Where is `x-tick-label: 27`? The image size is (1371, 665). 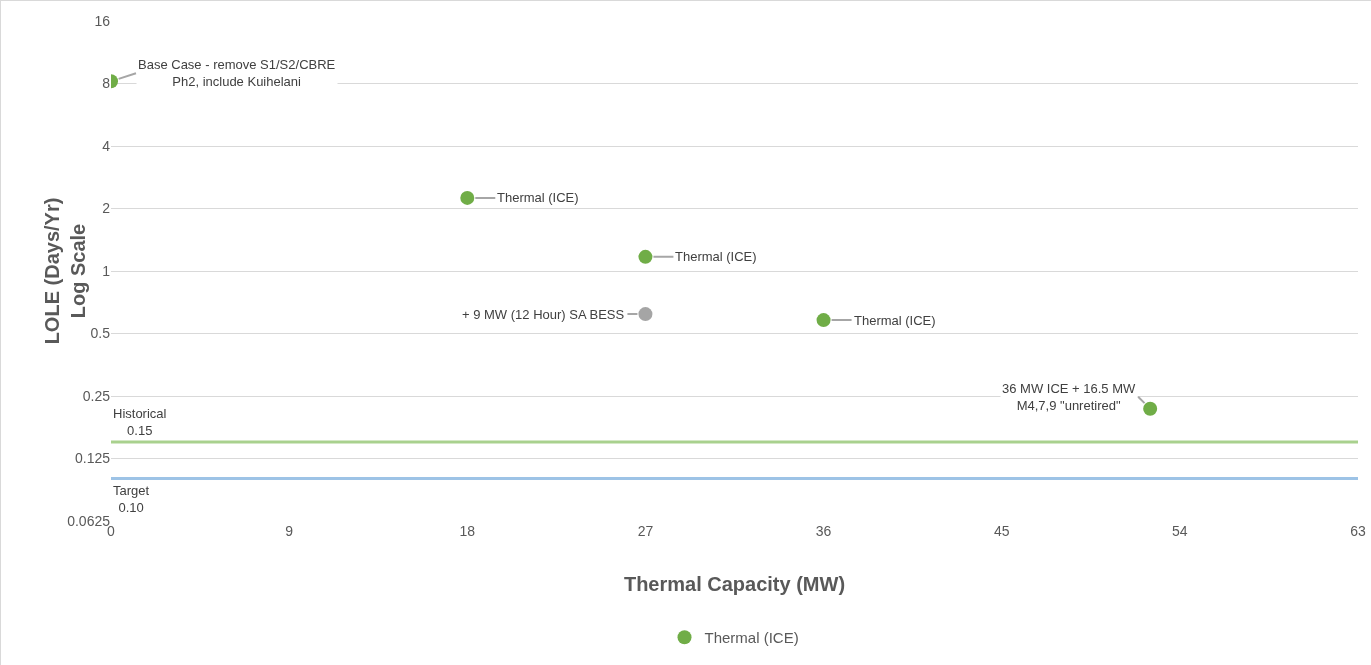
x-tick-label: 27 is located at coordinates (645, 531).